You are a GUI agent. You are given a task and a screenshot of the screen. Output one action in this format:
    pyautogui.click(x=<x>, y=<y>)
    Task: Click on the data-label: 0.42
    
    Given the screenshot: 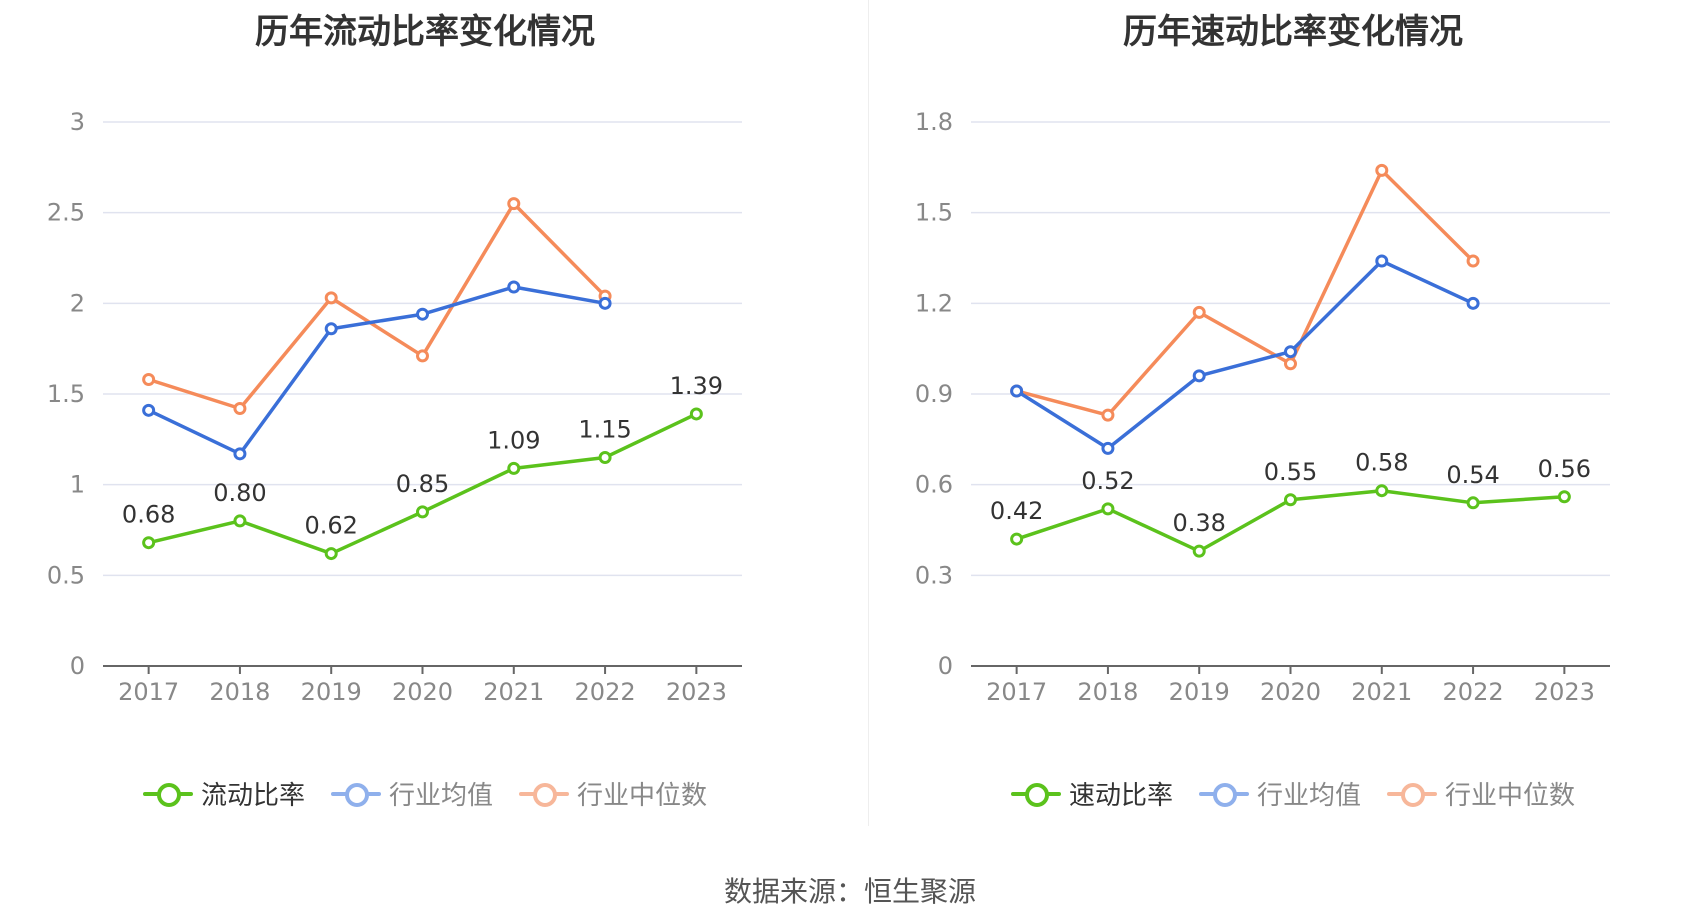 What is the action you would take?
    pyautogui.click(x=1016, y=511)
    